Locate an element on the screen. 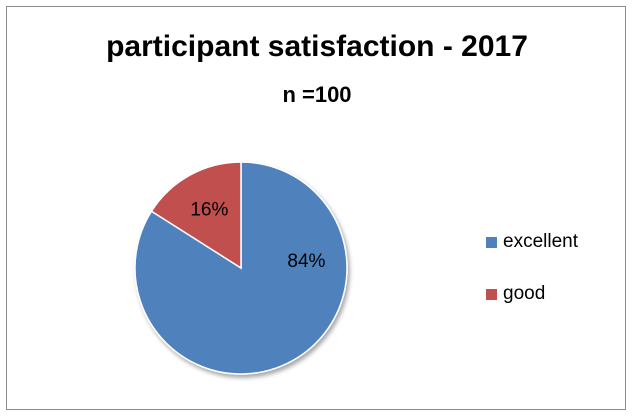 The width and height of the screenshot is (634, 417). chart-title: participant satisfaction - 2017 is located at coordinates (317, 46).